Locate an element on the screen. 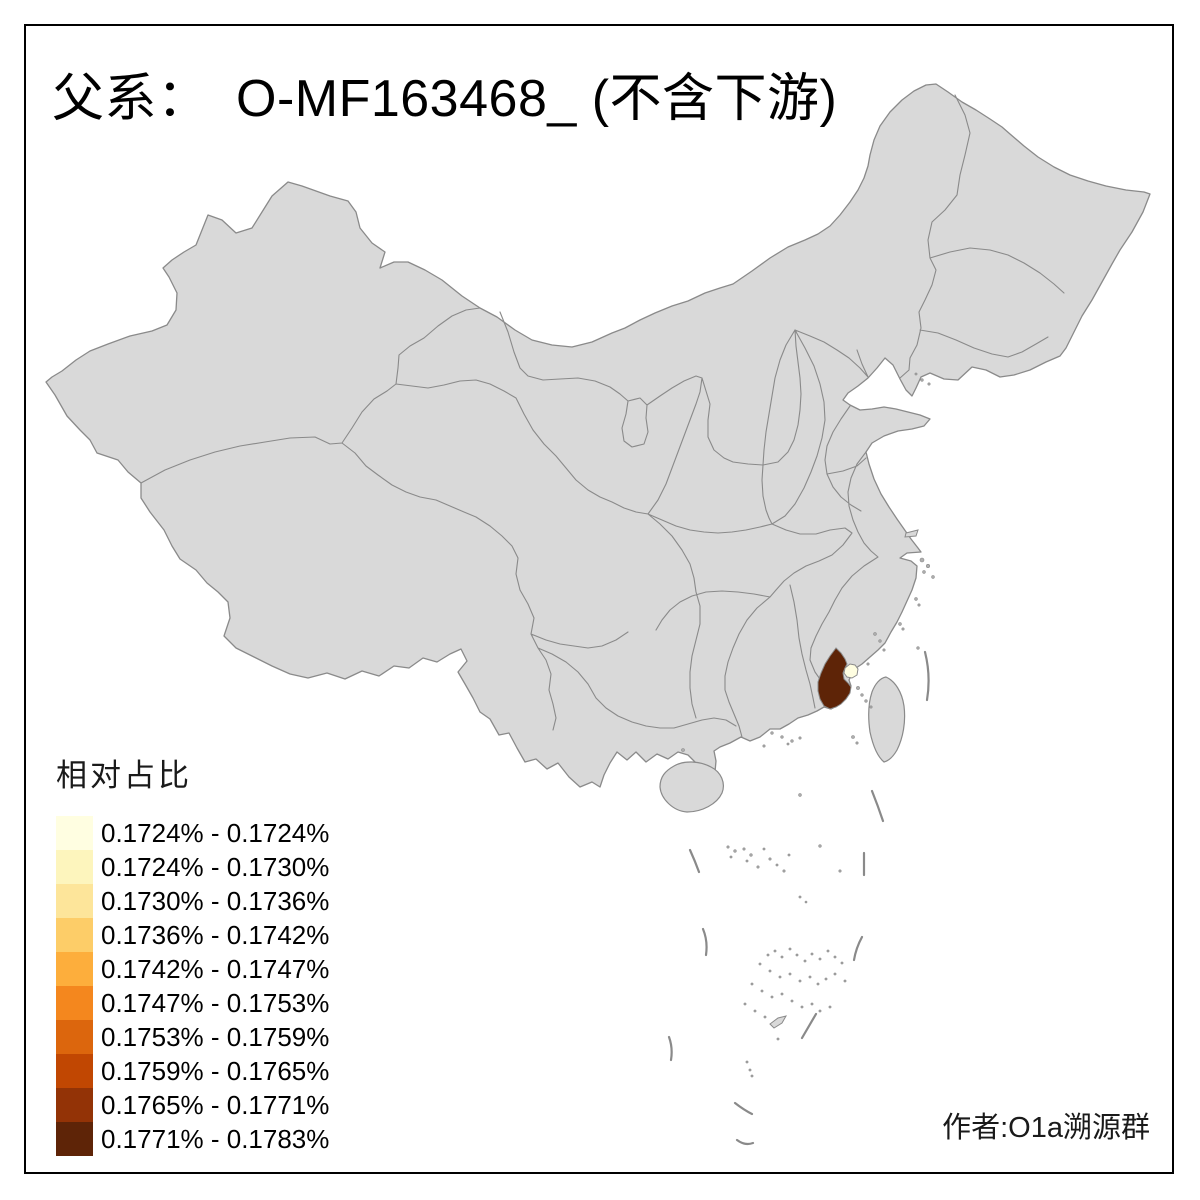 This screenshot has width=1200, height=1200. small-islands is located at coordinates (808, 725).